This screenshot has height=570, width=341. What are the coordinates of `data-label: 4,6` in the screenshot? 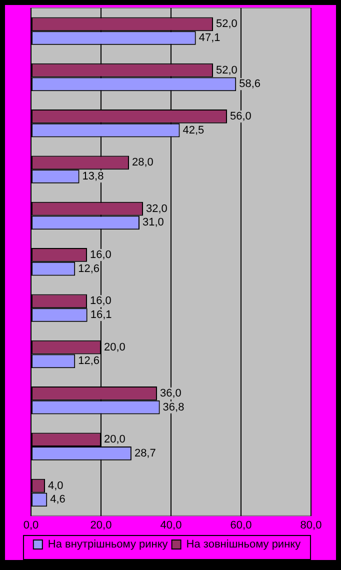 It's located at (58, 500).